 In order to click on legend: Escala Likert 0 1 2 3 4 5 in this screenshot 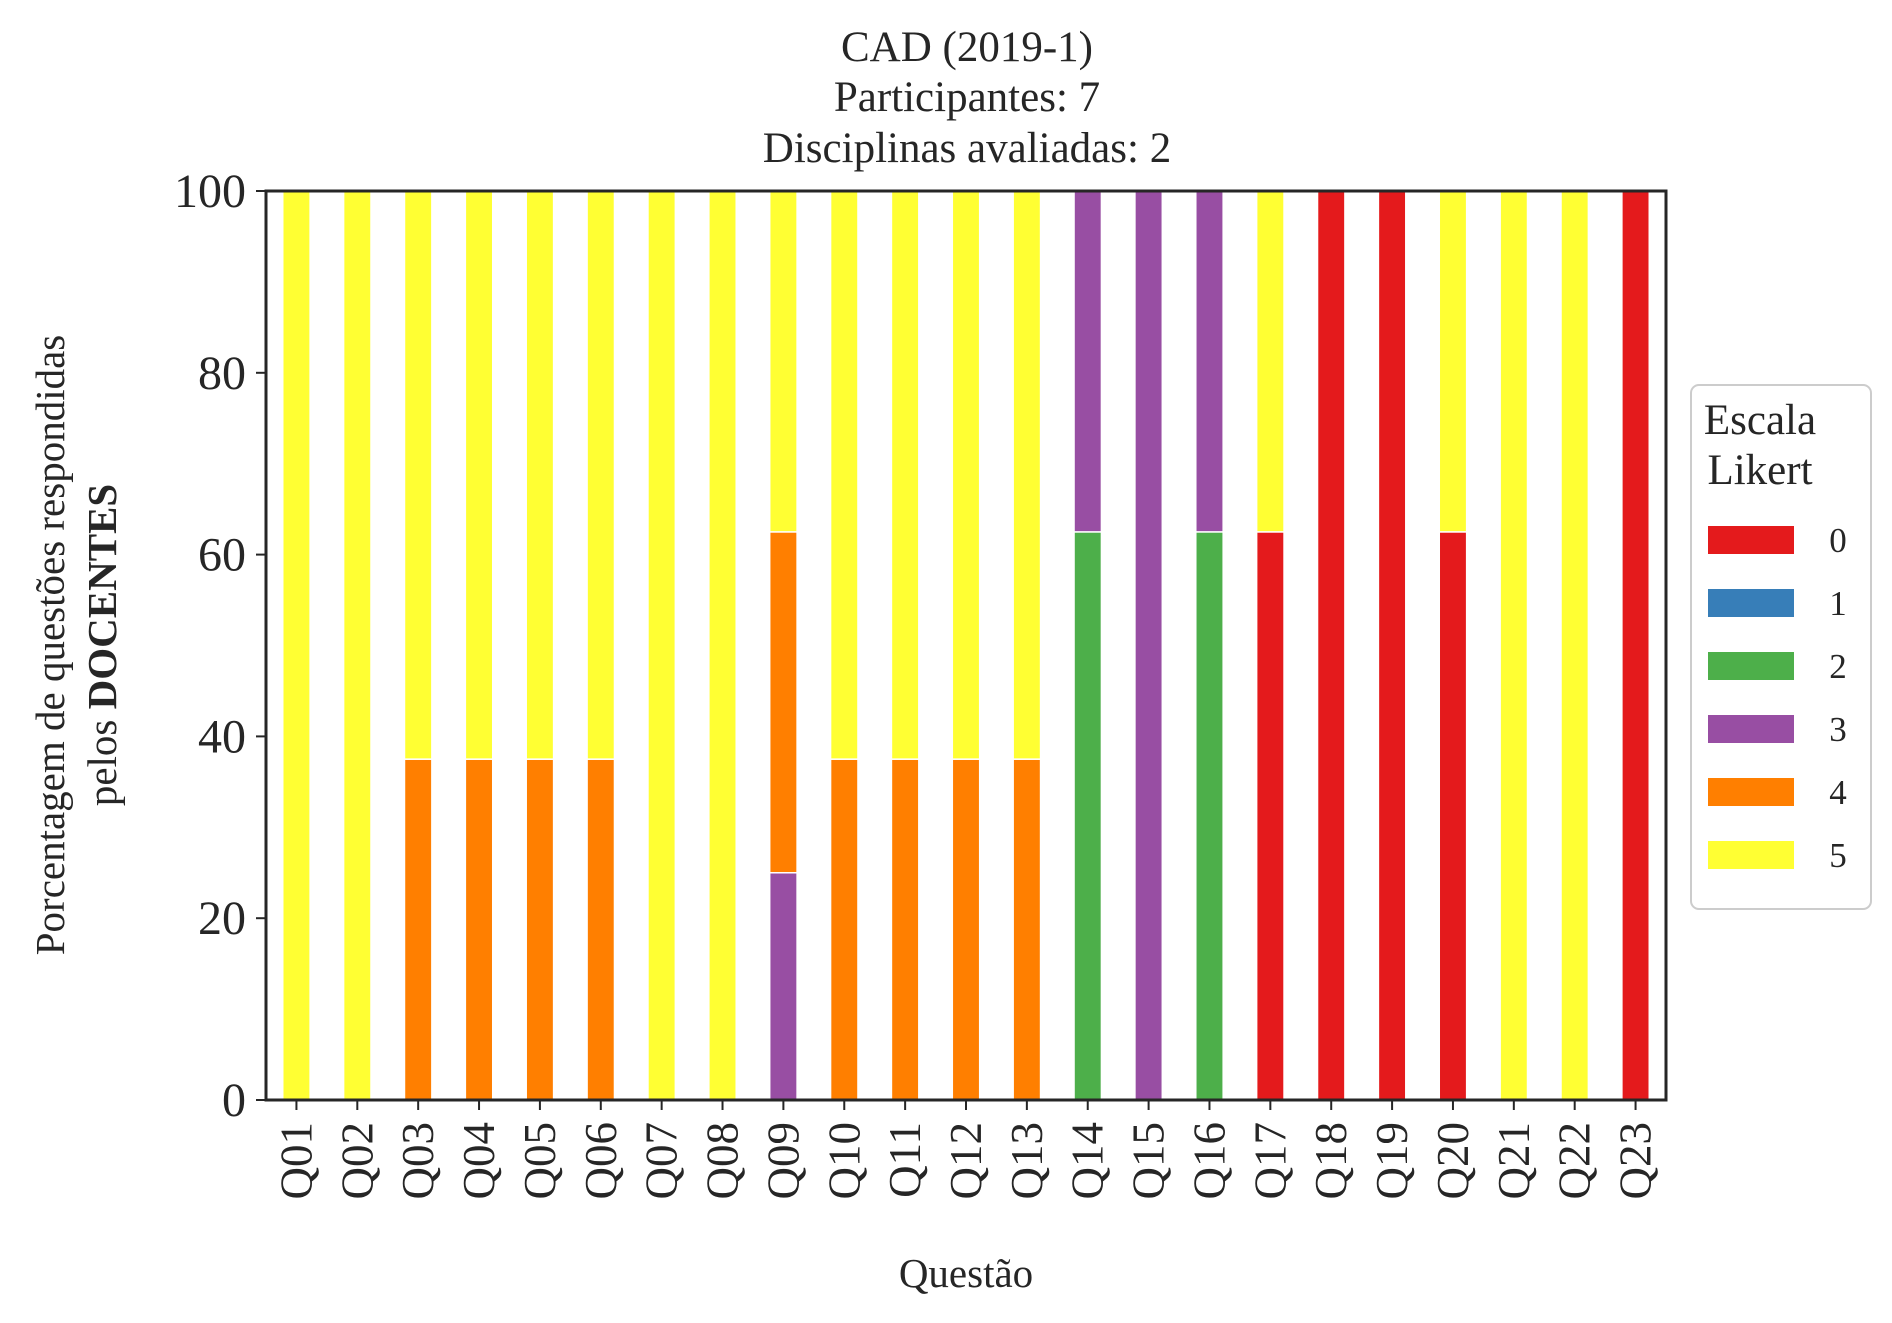, I will do `click(1781, 647)`.